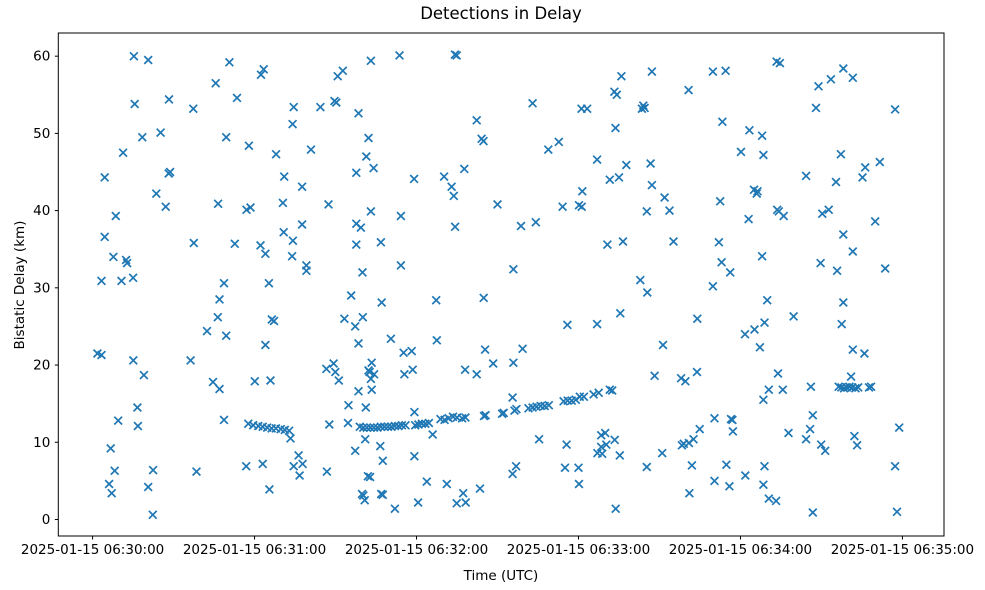 The height and width of the screenshot is (590, 985). What do you see at coordinates (578, 550) in the screenshot?
I see `x-tick-label: 2025-01-15 06:33:00` at bounding box center [578, 550].